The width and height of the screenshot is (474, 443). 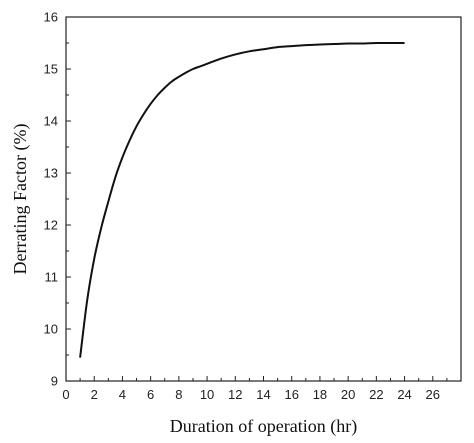 I want to click on y-tick-label: 16, so click(x=51, y=17).